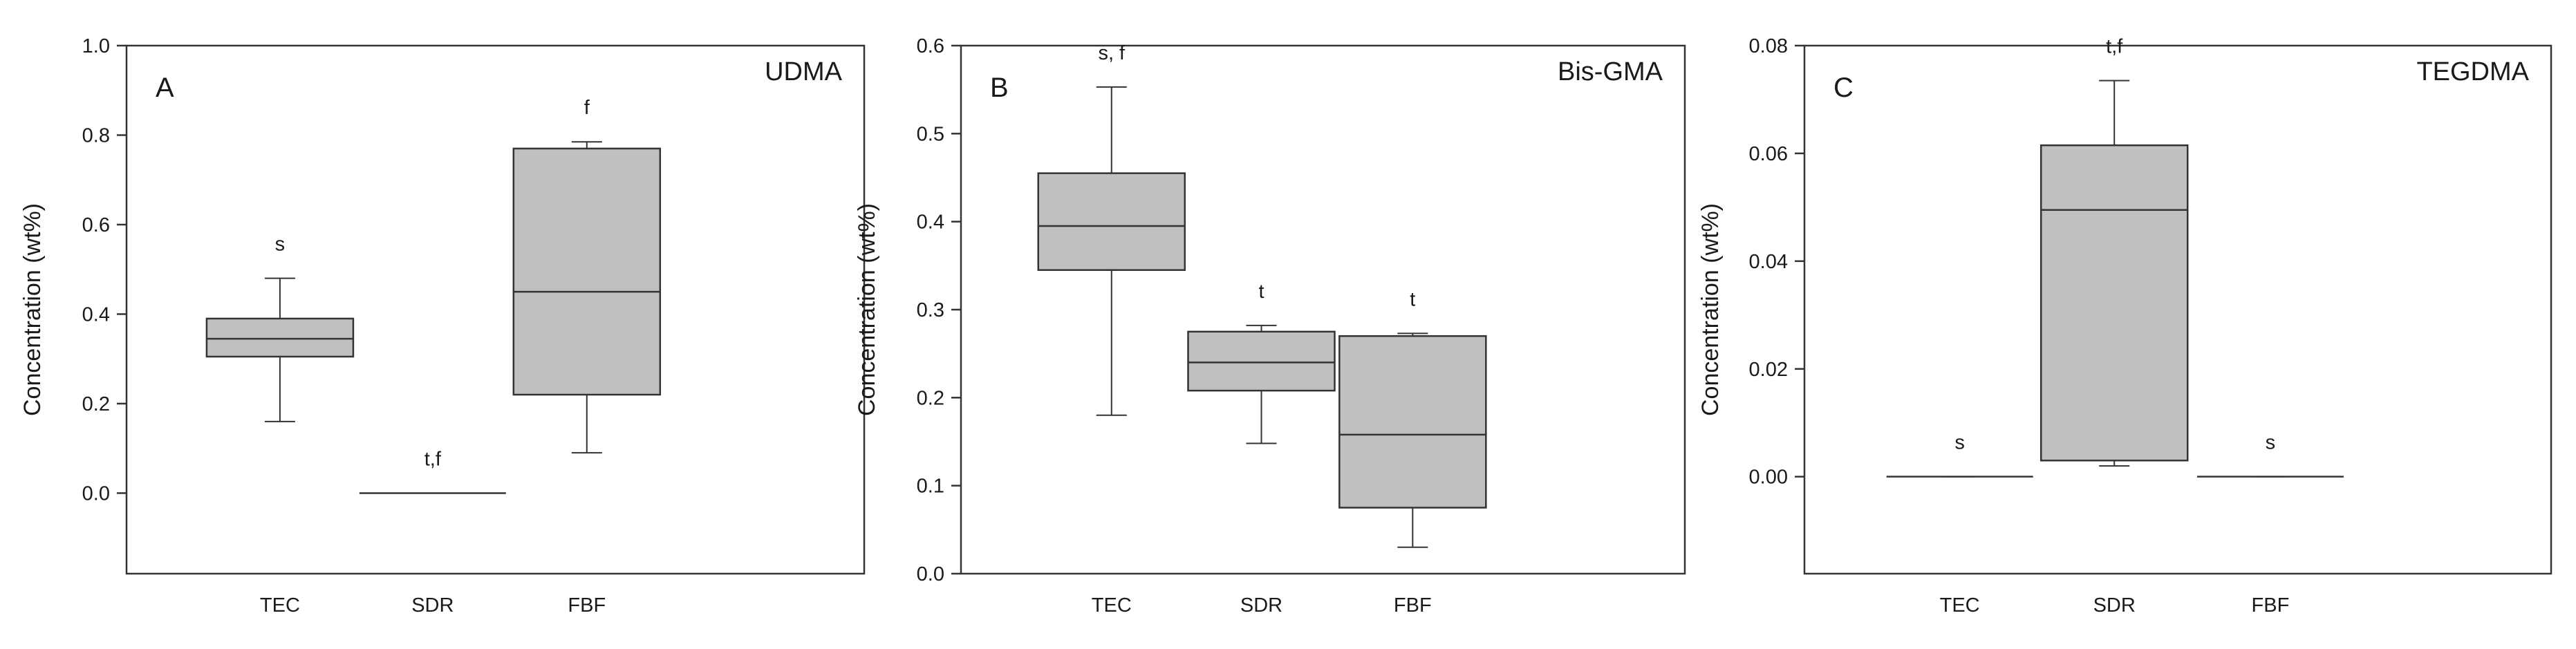  What do you see at coordinates (587, 108) in the screenshot?
I see `significance-label: f` at bounding box center [587, 108].